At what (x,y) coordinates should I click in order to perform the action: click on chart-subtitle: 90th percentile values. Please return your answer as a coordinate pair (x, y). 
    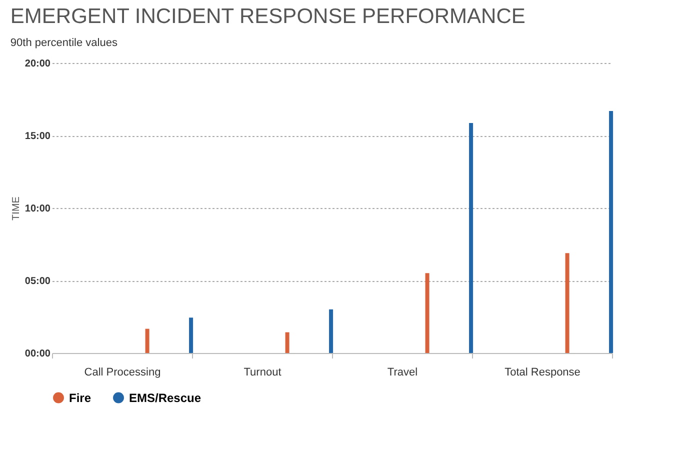
    Looking at the image, I should click on (64, 43).